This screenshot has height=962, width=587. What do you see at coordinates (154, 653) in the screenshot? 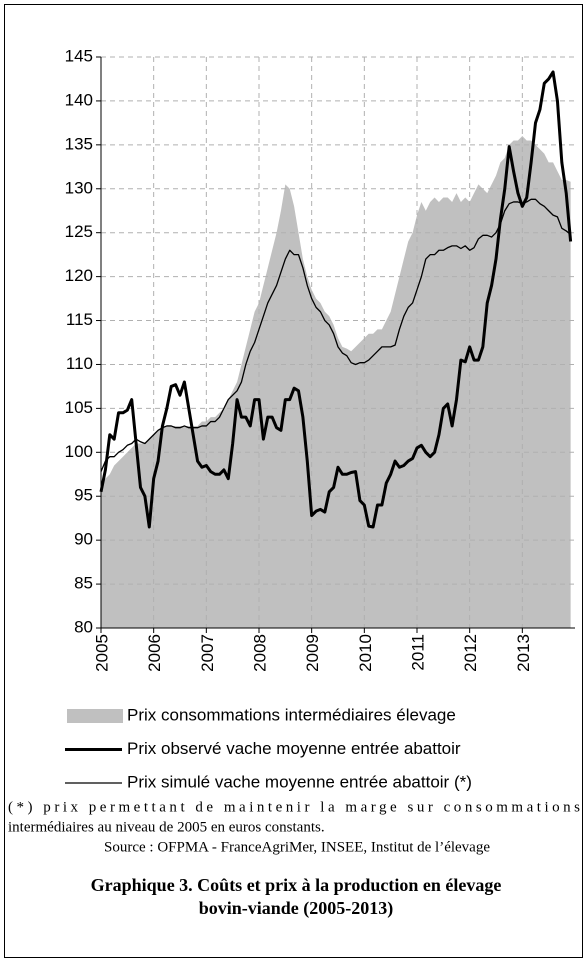
I see `x-tick-label: 2006` at bounding box center [154, 653].